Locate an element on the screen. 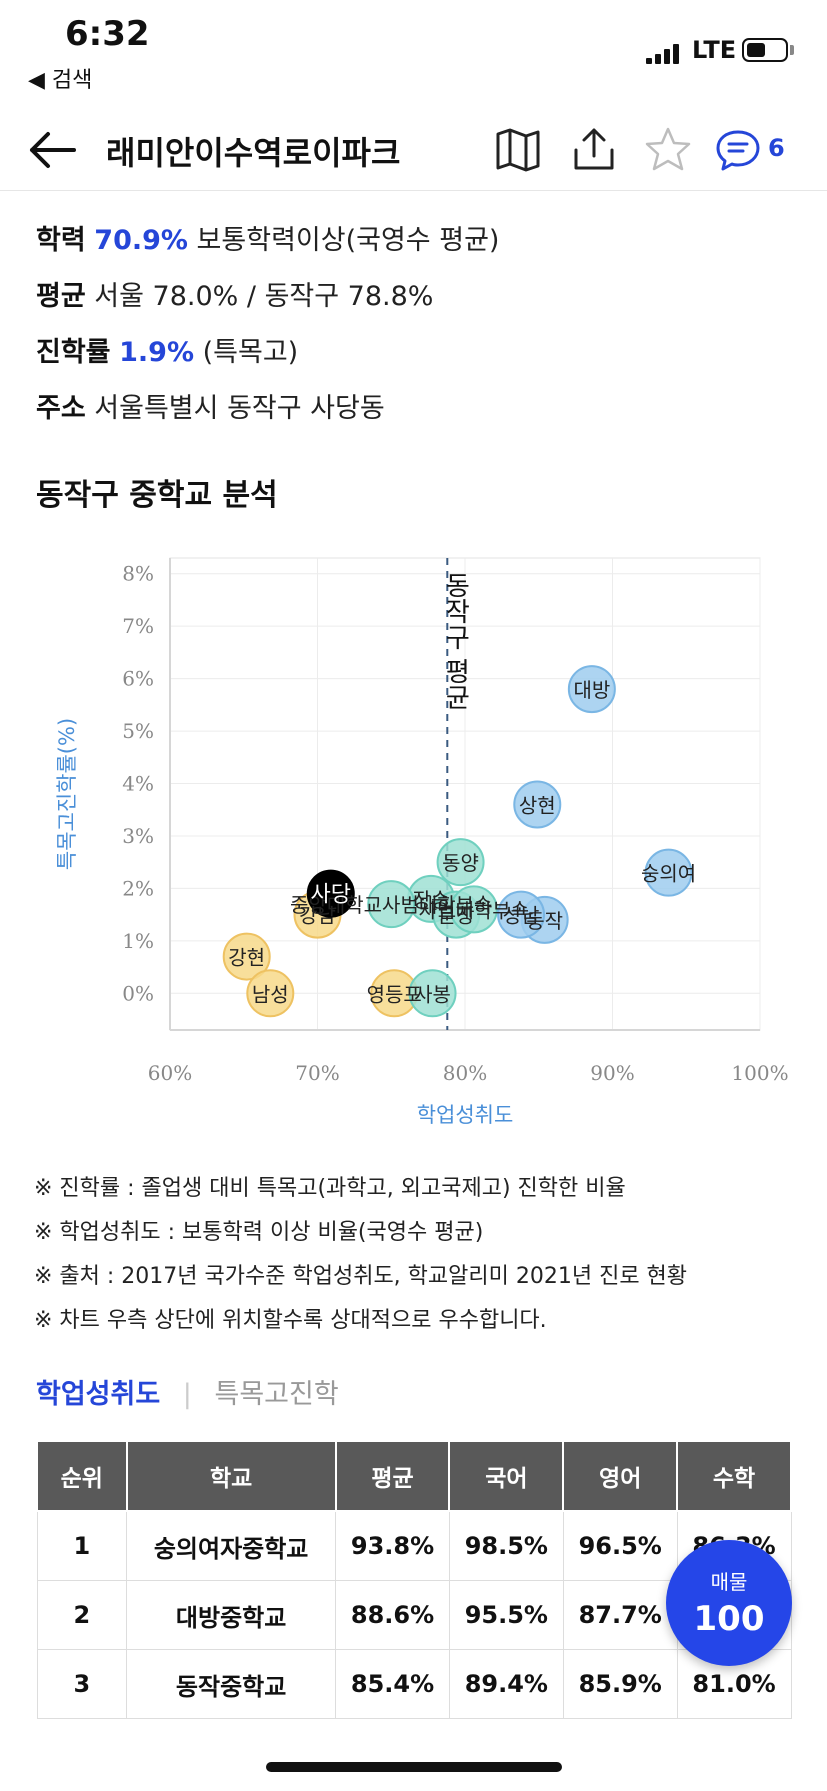 This screenshot has height=1791, width=827. point-label: 중앙대학교사범대학부속 is located at coordinates (391, 905).